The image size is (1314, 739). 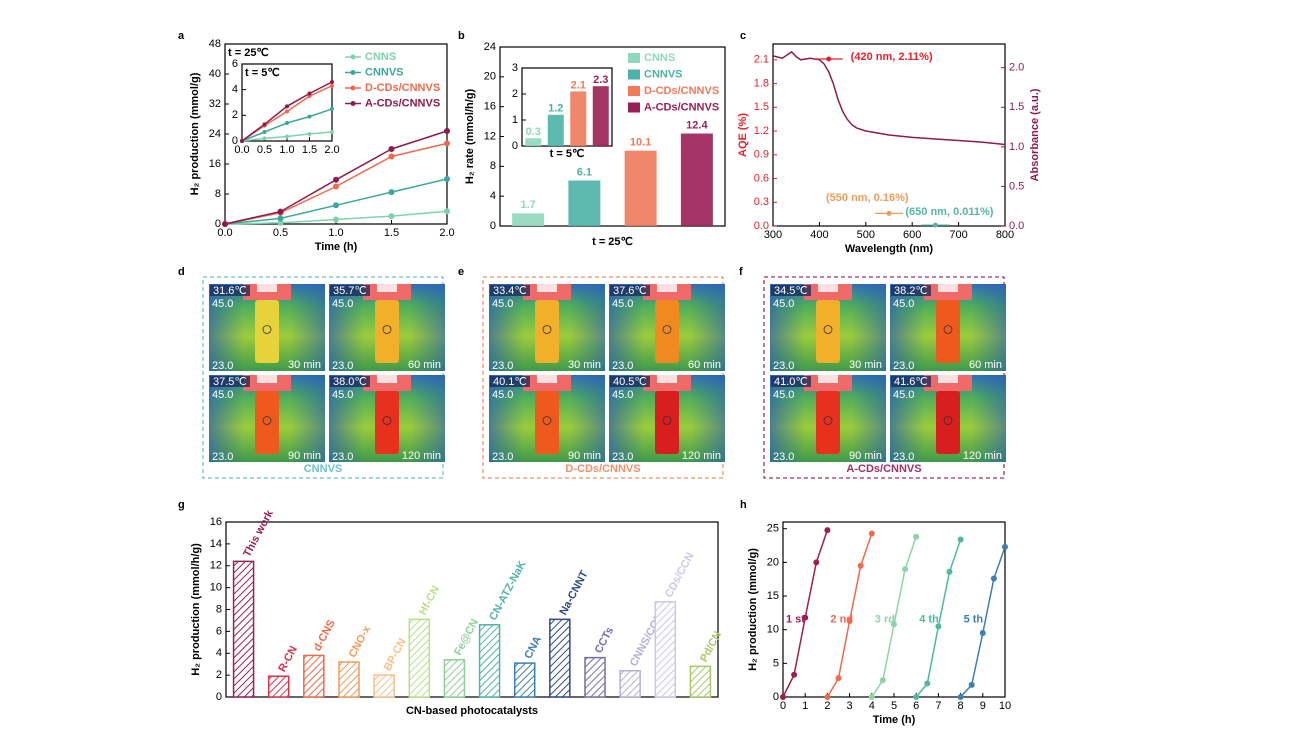 I want to click on x-tick-label: 400, so click(x=819, y=235).